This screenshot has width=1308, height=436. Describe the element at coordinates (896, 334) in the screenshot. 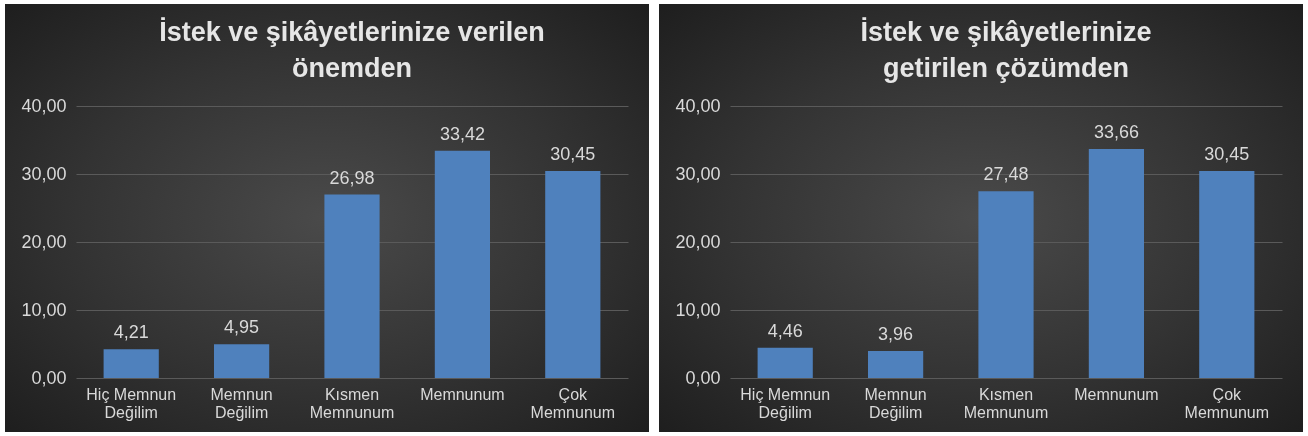

I see `data-label: 3,96` at that location.